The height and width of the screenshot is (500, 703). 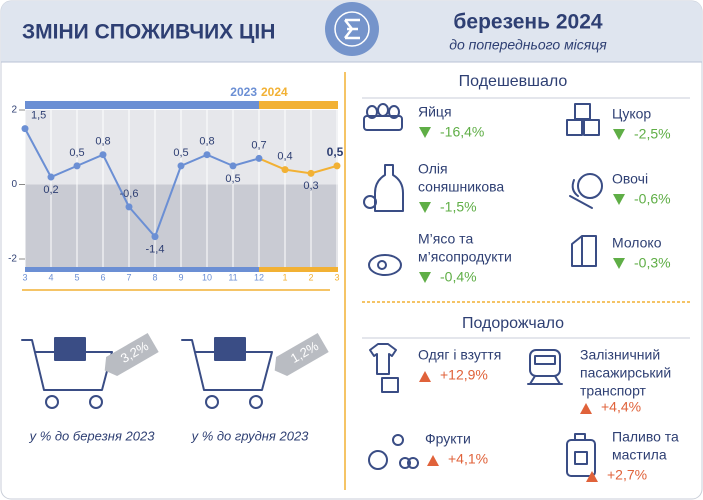 I want to click on icon-vegetables, so click(x=586, y=191).